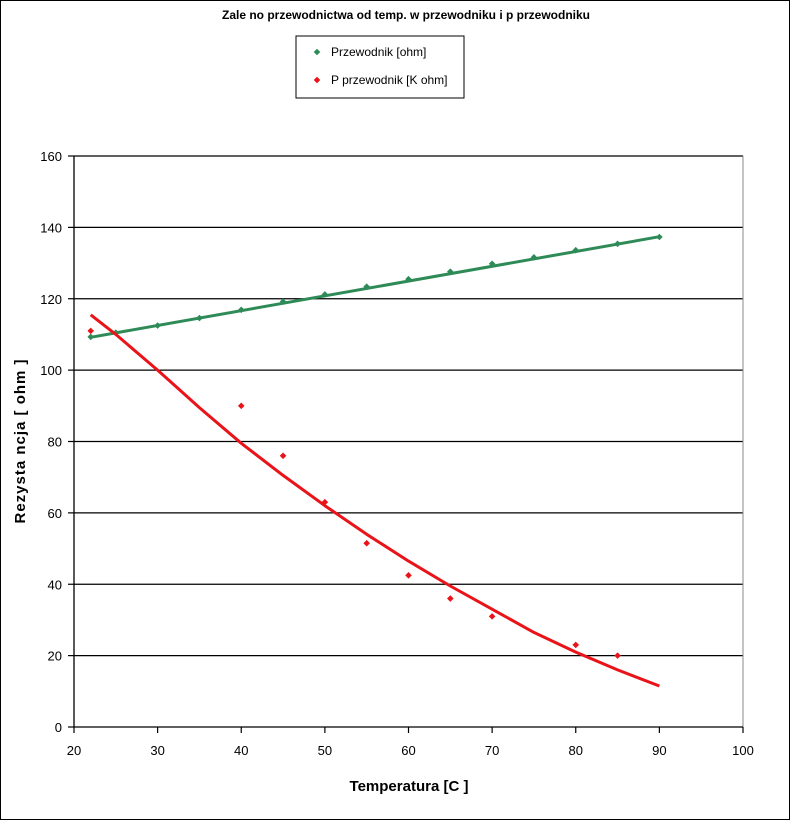 The image size is (790, 820). What do you see at coordinates (492, 750) in the screenshot?
I see `x-tick-label-70: 70` at bounding box center [492, 750].